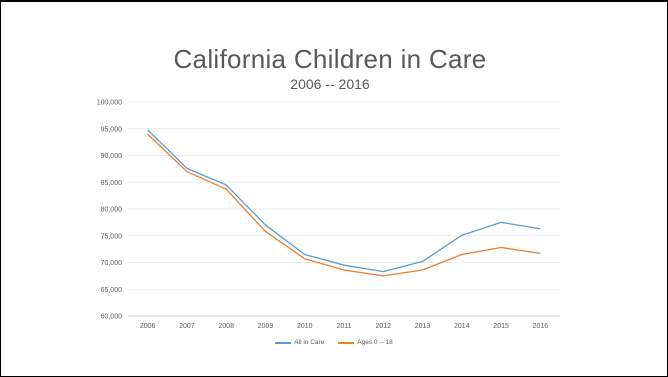 The height and width of the screenshot is (377, 668). Describe the element at coordinates (375, 342) in the screenshot. I see `legend-label-ages-0-18: Ages 0 -- 18` at that location.